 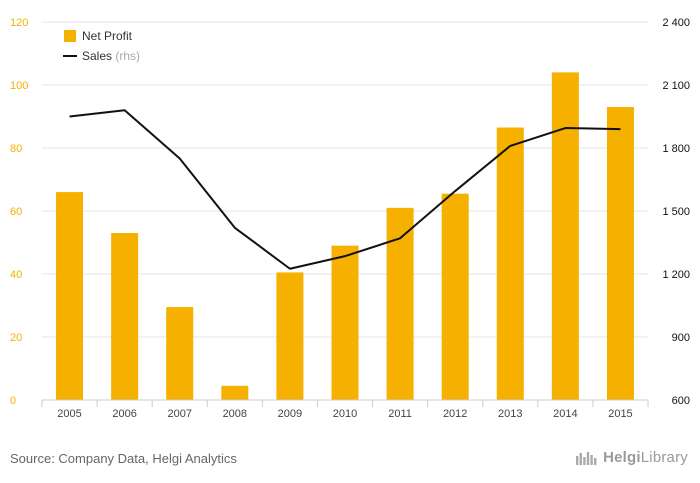 I want to click on x-tick-label: 2013, so click(x=510, y=414).